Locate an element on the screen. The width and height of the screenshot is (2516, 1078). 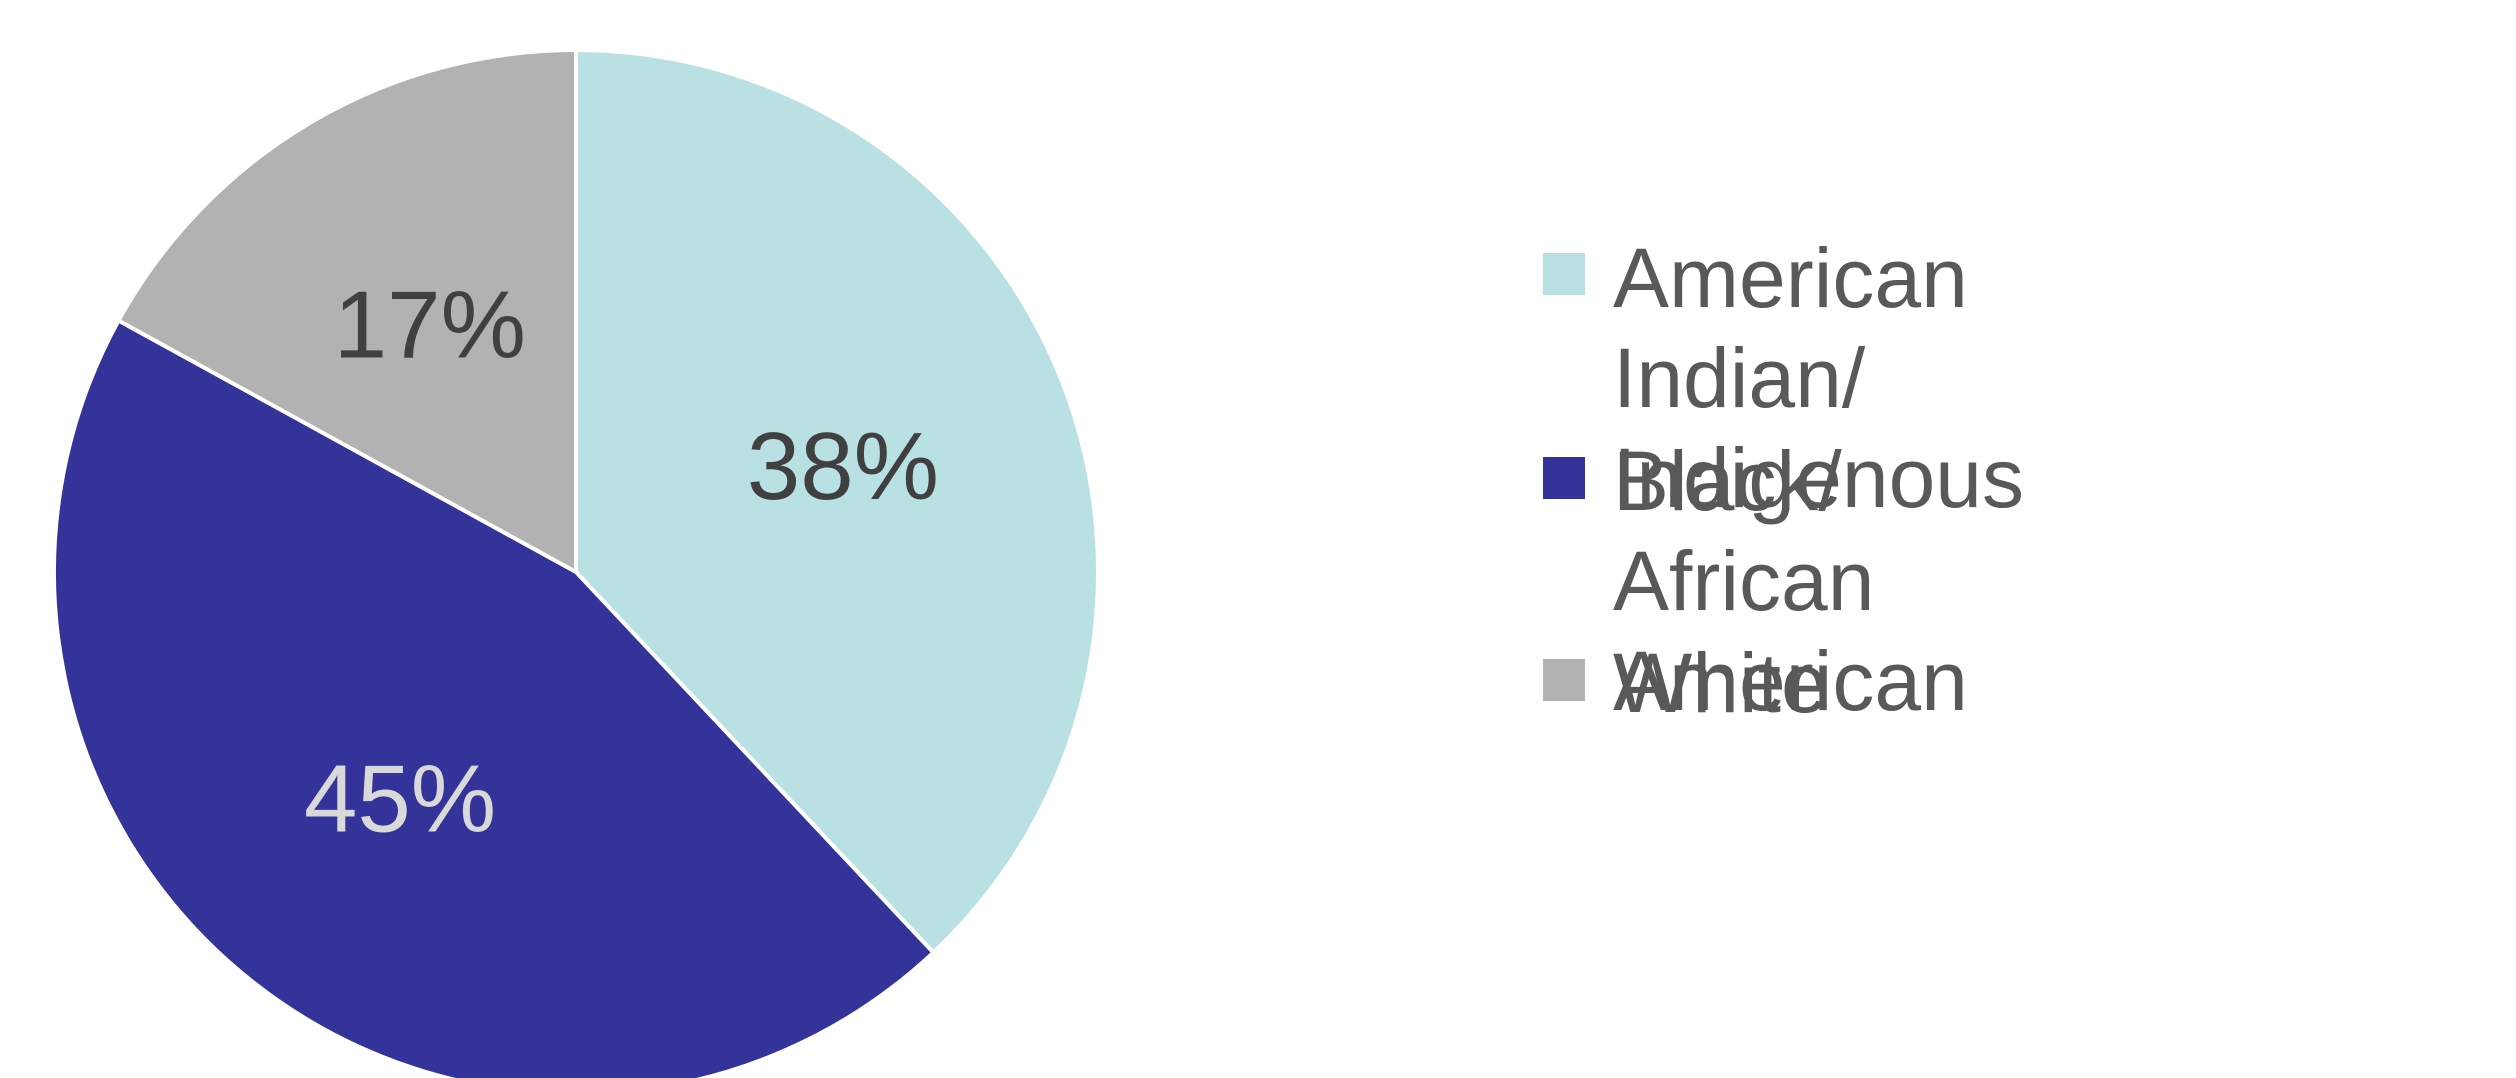
pie-slice-white is located at coordinates (347, 311).